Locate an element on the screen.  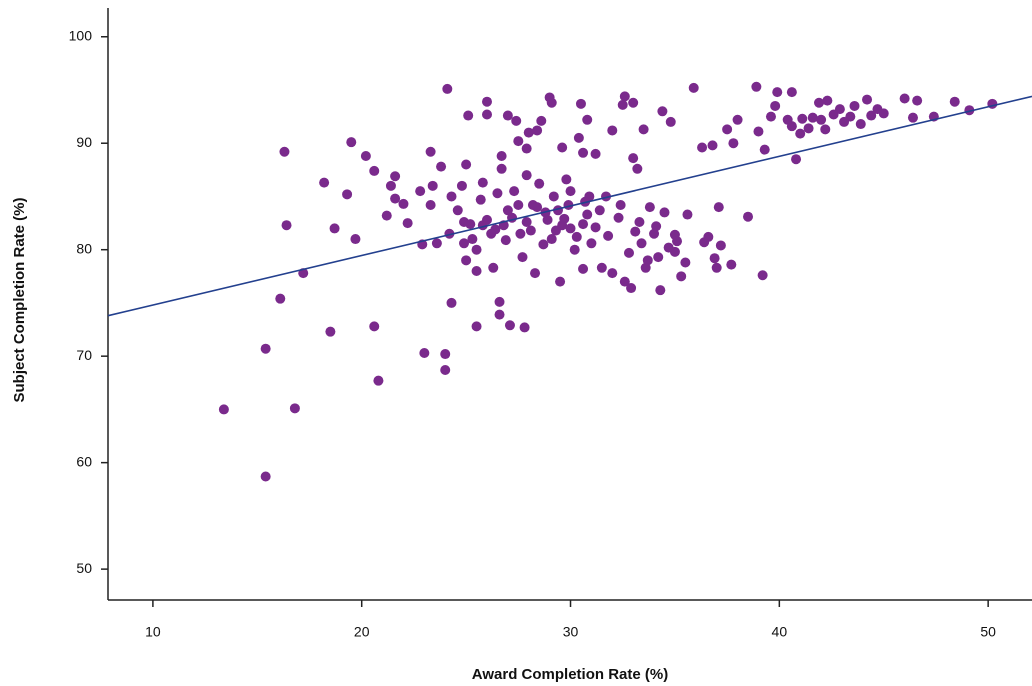
y-tick-label: 100 is located at coordinates (81, 35).